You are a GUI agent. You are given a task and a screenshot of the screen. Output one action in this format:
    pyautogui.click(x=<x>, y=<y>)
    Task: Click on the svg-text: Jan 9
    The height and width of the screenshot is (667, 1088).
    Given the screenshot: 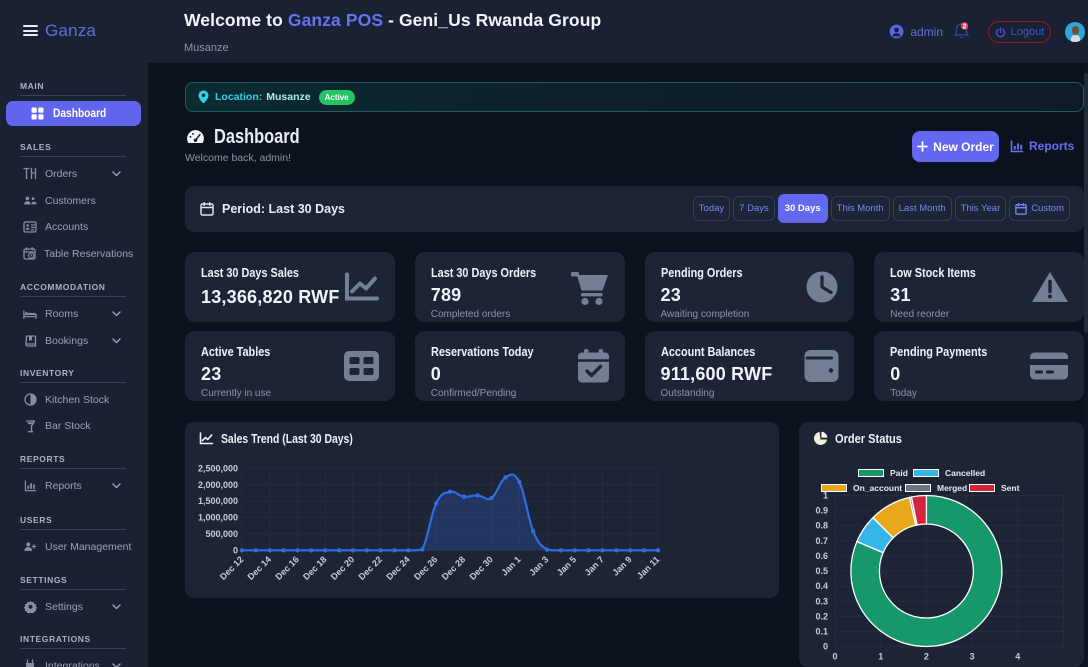 What is the action you would take?
    pyautogui.click(x=621, y=565)
    